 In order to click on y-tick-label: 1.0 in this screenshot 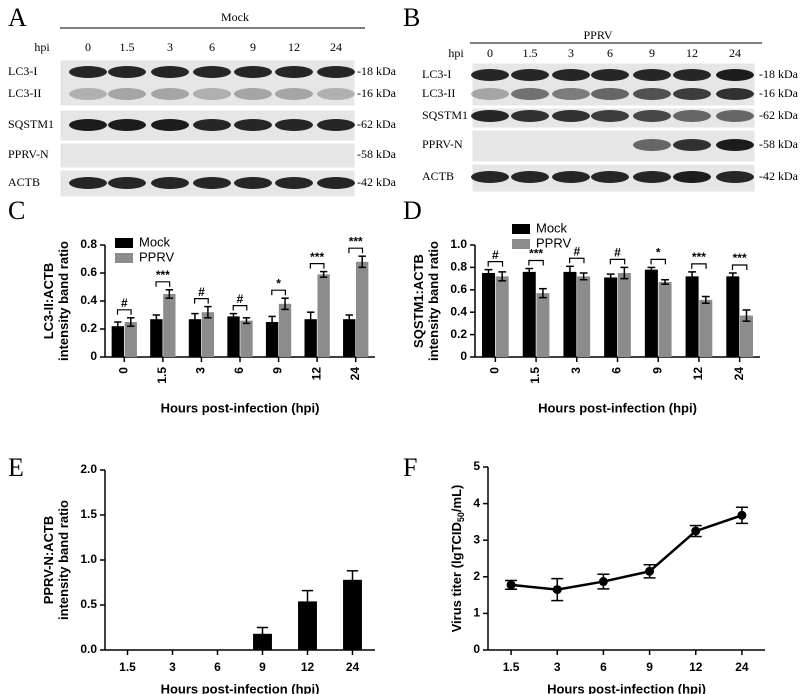, I will do `click(88, 559)`.